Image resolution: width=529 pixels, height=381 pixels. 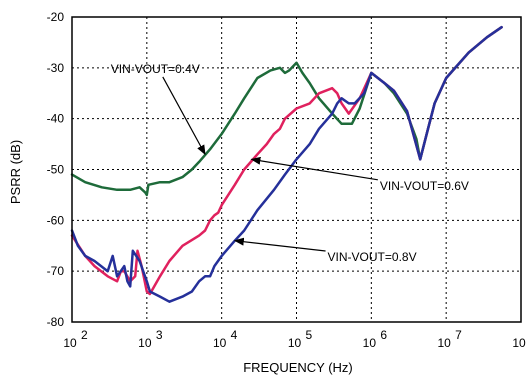 I want to click on x-tick-label: 10 5, so click(x=300, y=339).